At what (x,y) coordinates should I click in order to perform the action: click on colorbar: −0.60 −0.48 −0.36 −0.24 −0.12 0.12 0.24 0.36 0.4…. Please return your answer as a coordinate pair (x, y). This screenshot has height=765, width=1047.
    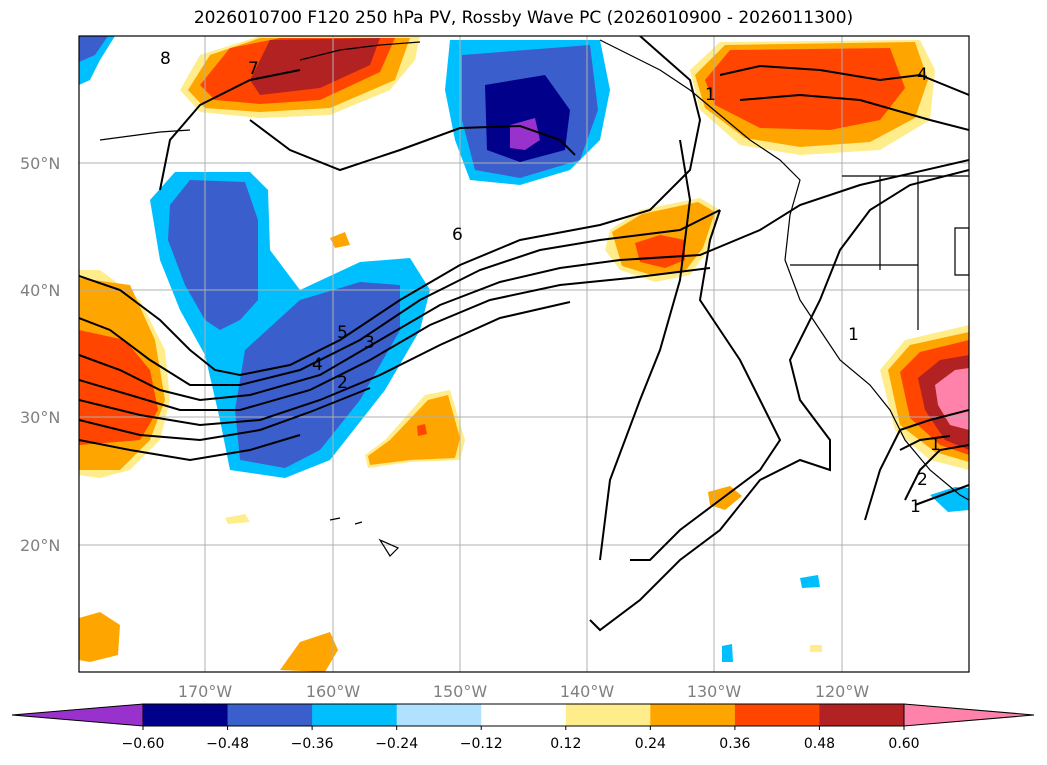
    Looking at the image, I should click on (523, 727).